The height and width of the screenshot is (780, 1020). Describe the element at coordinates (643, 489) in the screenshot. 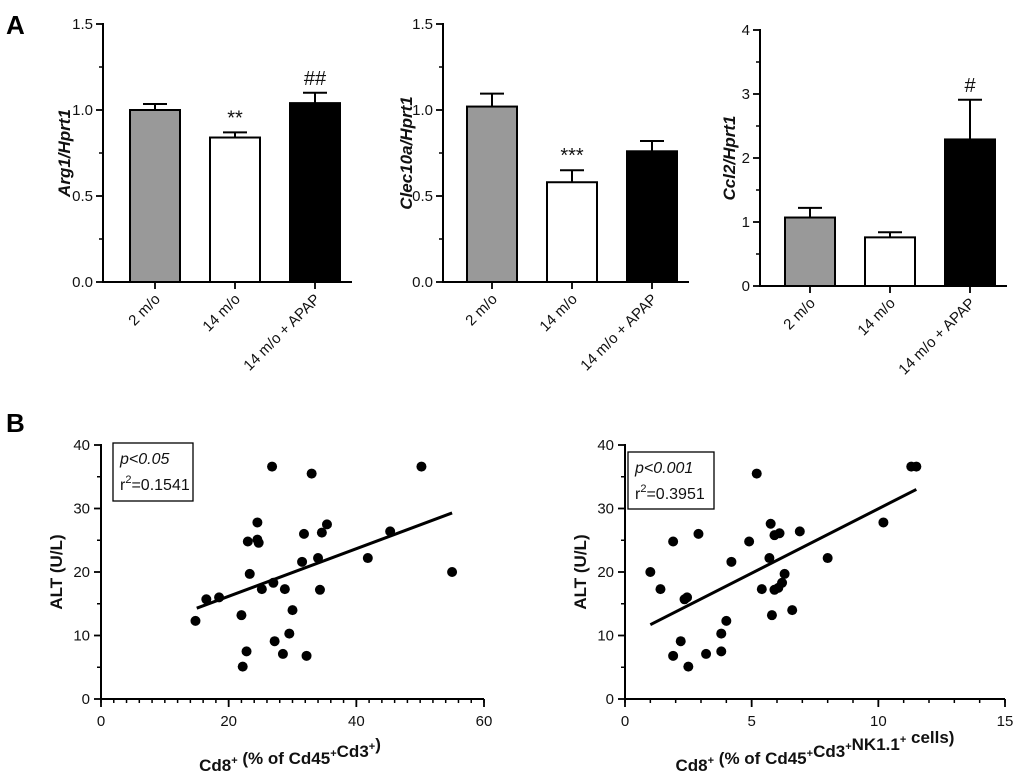

I see `r-superscript: 2` at that location.